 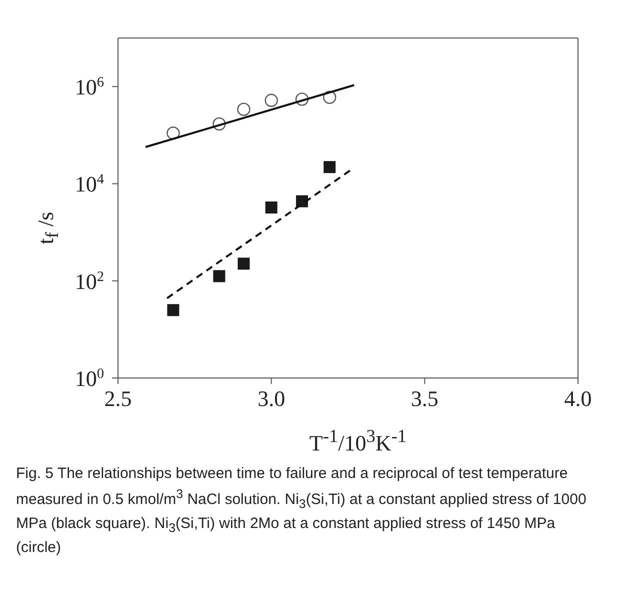 I want to click on x-tick-label: 3.0, so click(x=272, y=398).